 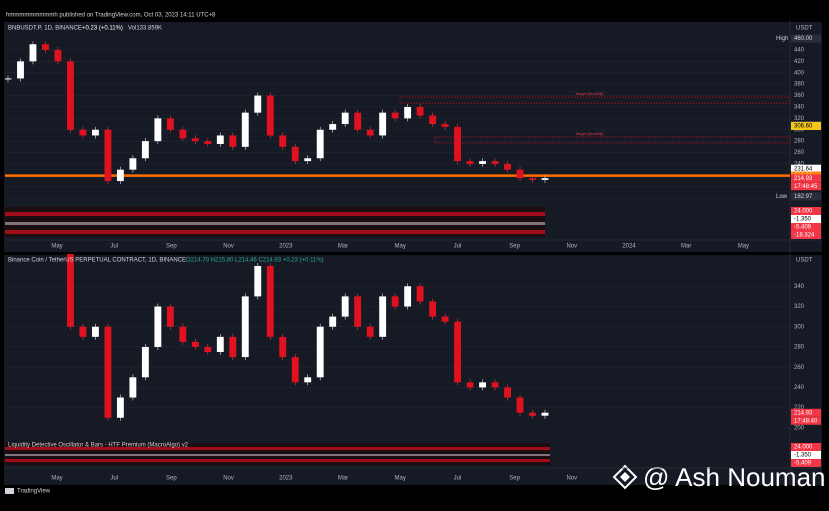 I want to click on y-tick-label: 340, so click(x=799, y=108).